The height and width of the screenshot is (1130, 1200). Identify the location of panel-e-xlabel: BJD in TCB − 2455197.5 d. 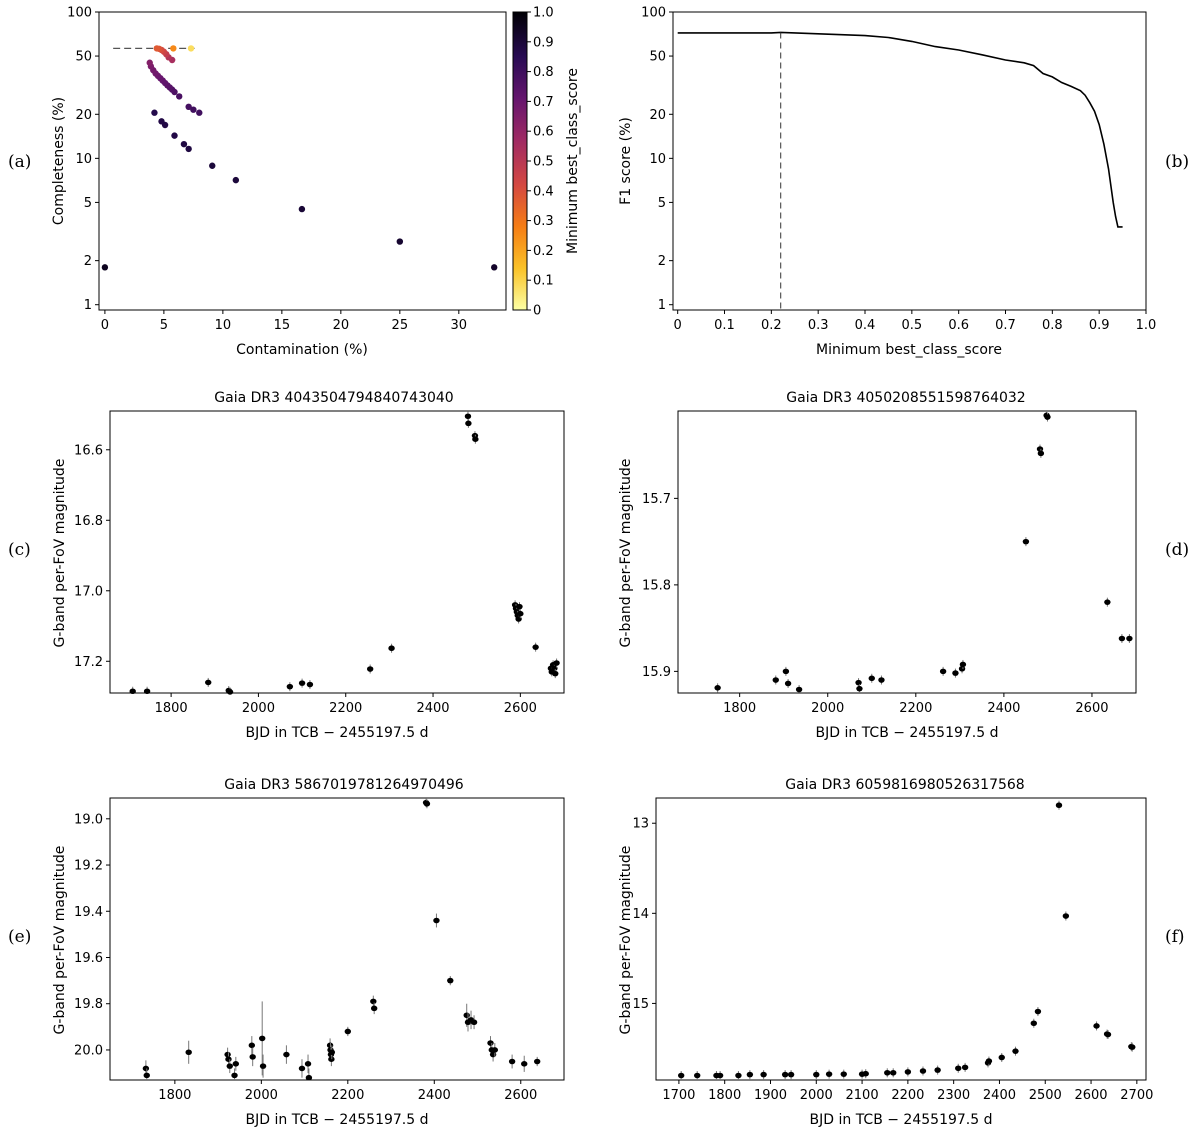
(337, 1120).